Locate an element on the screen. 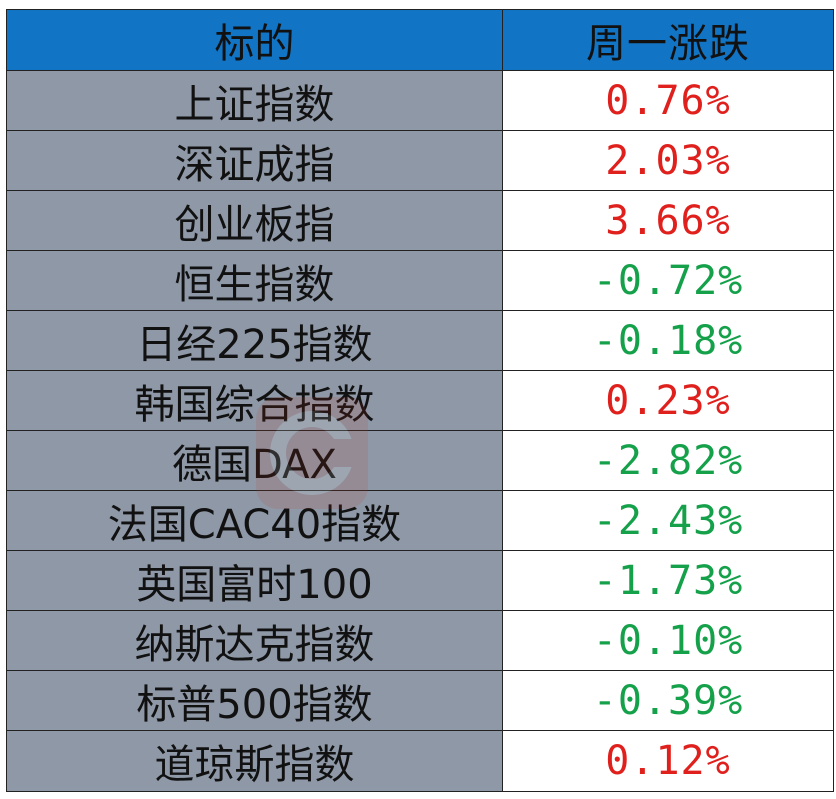 This screenshot has height=799, width=836. table-row: 纳斯达克指数 -0.10% is located at coordinates (420, 641).